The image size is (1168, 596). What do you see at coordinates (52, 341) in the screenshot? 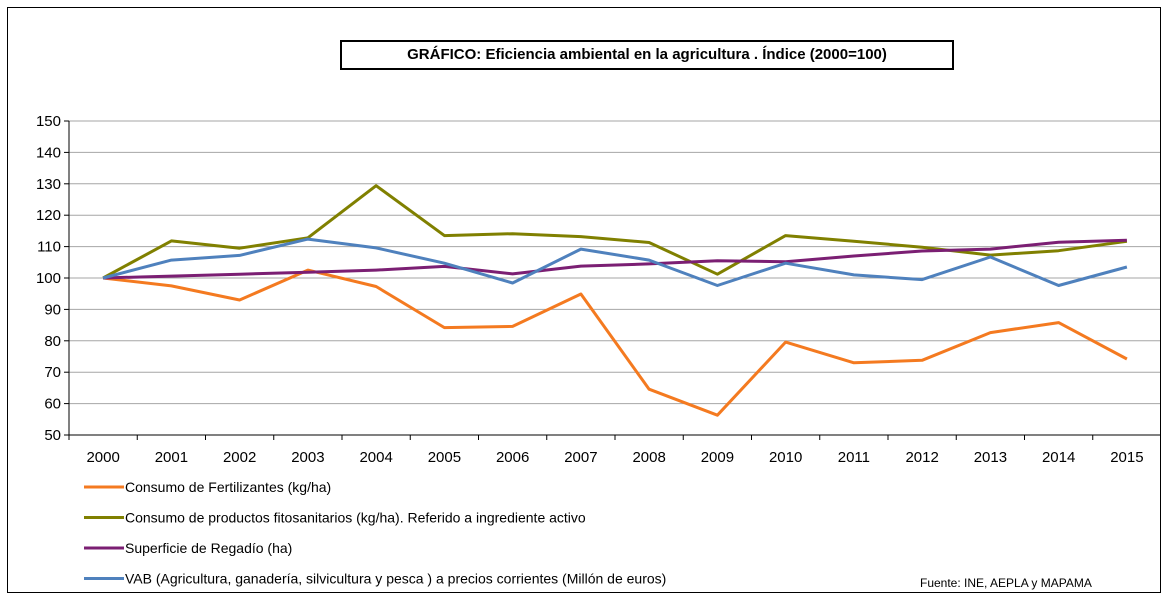
I see `y-tick-label: 80` at bounding box center [52, 341].